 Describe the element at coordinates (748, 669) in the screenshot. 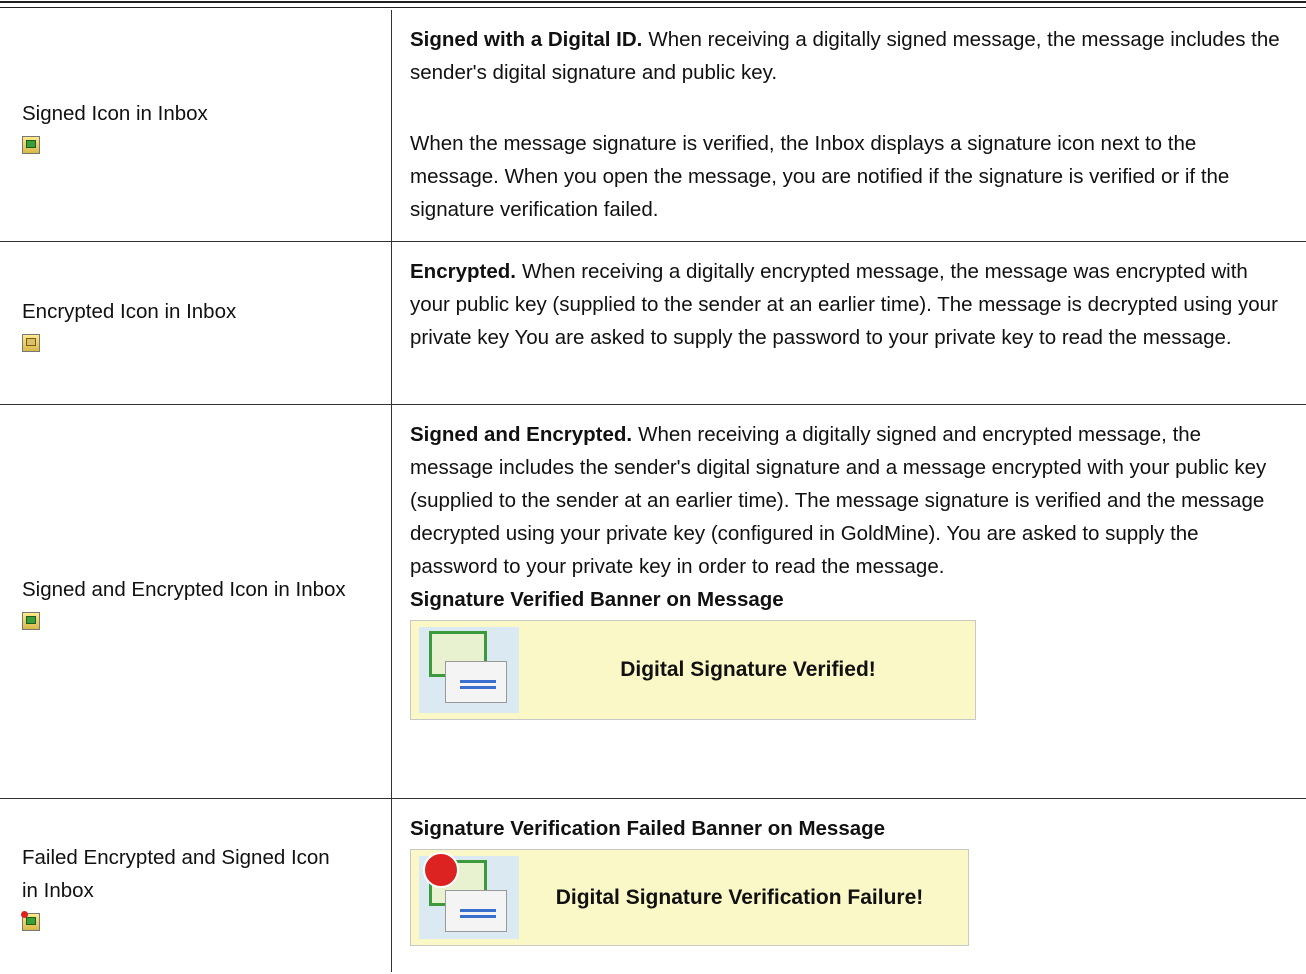

I see `banner-text: Digital Signature Verified!` at that location.